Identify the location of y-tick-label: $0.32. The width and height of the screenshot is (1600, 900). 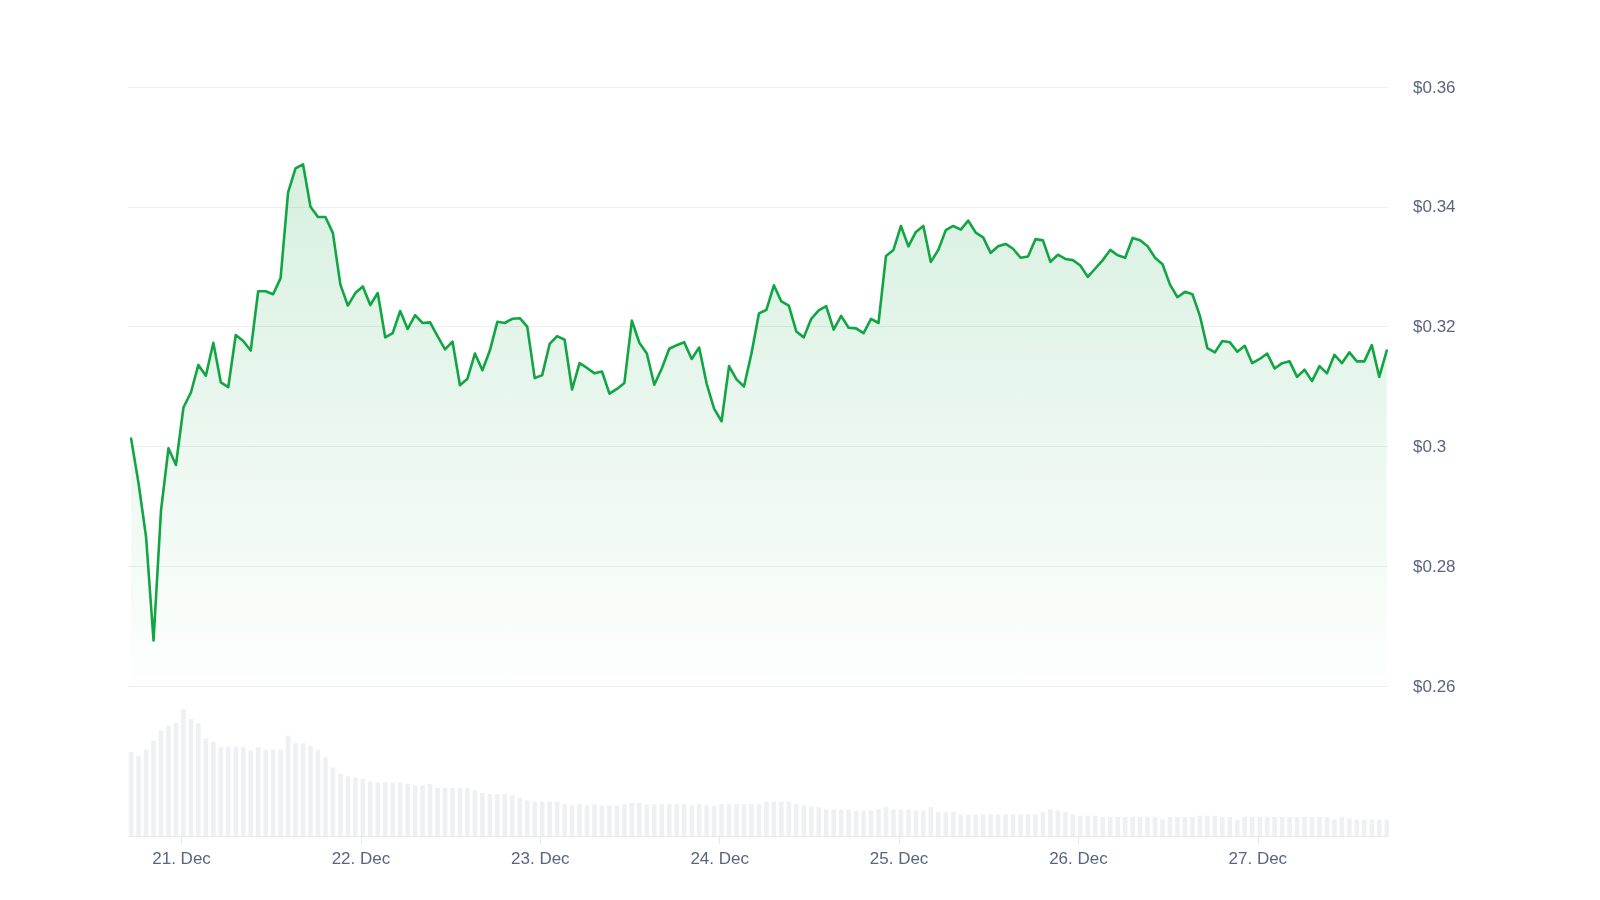
(1434, 327).